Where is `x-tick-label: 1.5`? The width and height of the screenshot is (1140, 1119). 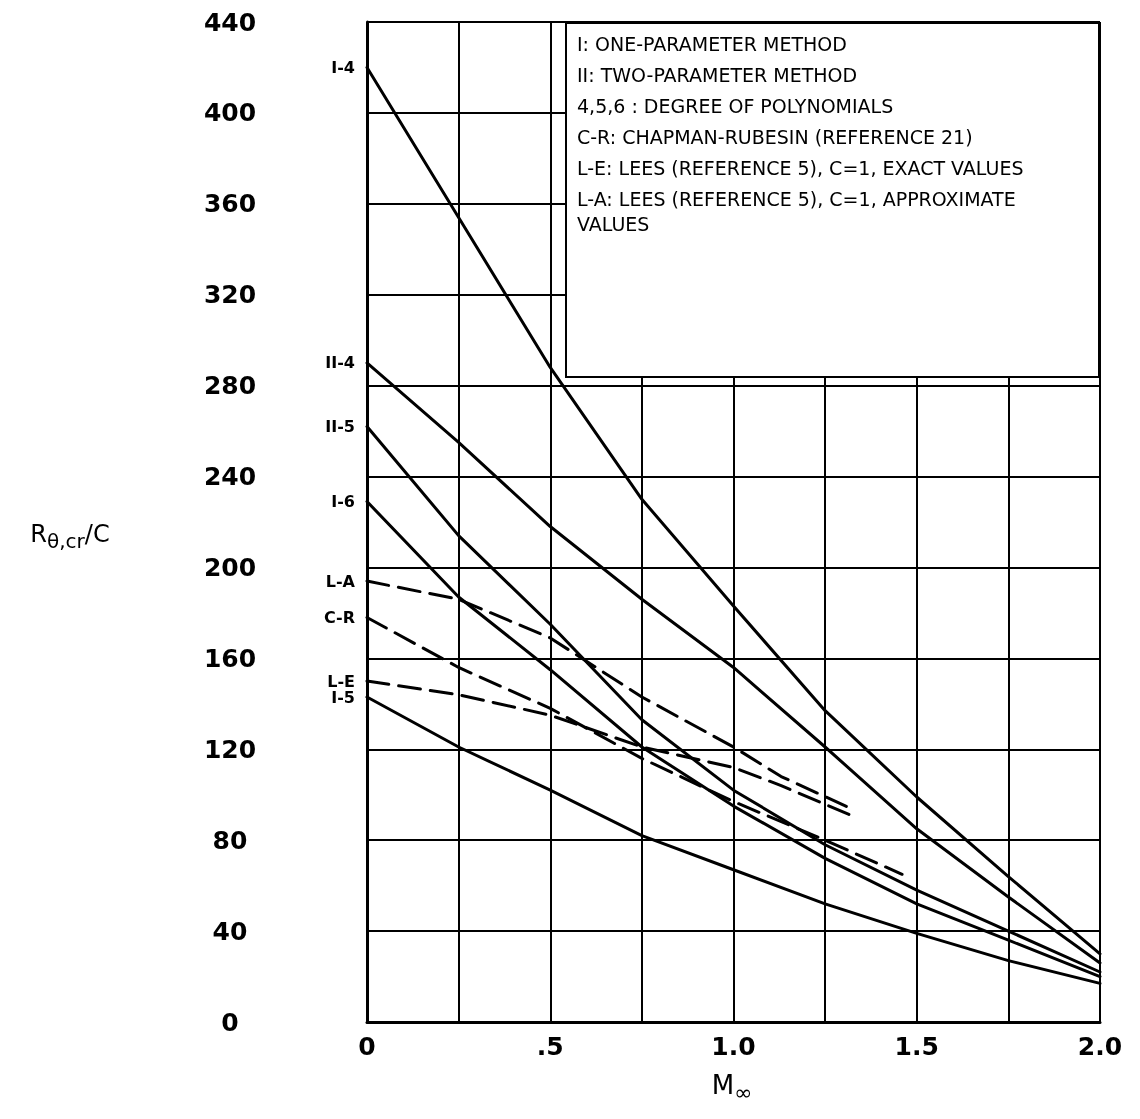
x-tick-label: 1.5 is located at coordinates (916, 1046).